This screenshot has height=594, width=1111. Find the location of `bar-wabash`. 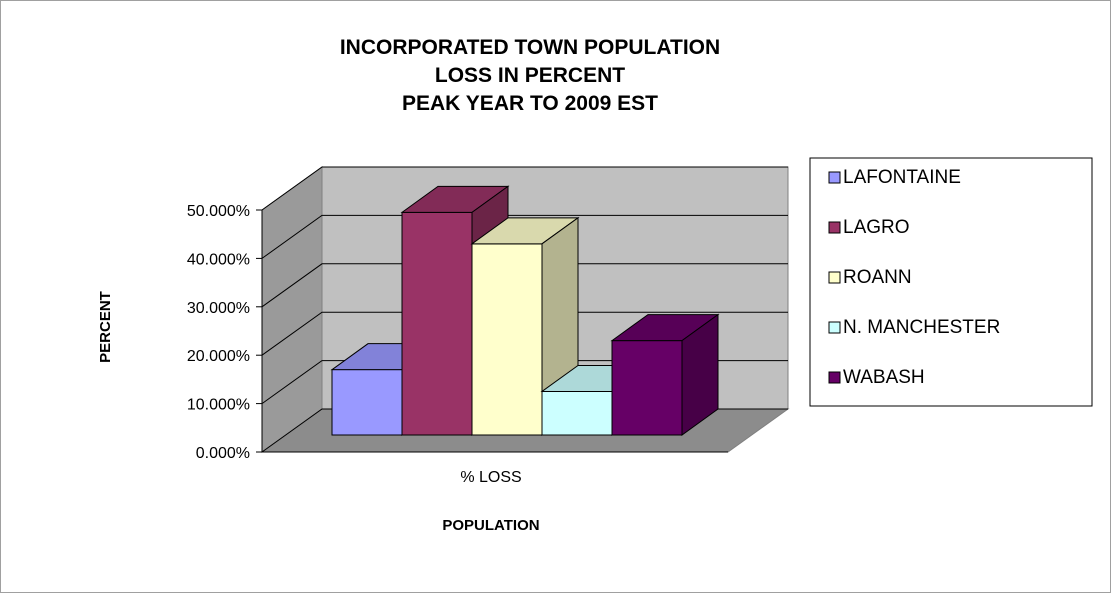

bar-wabash is located at coordinates (665, 374).